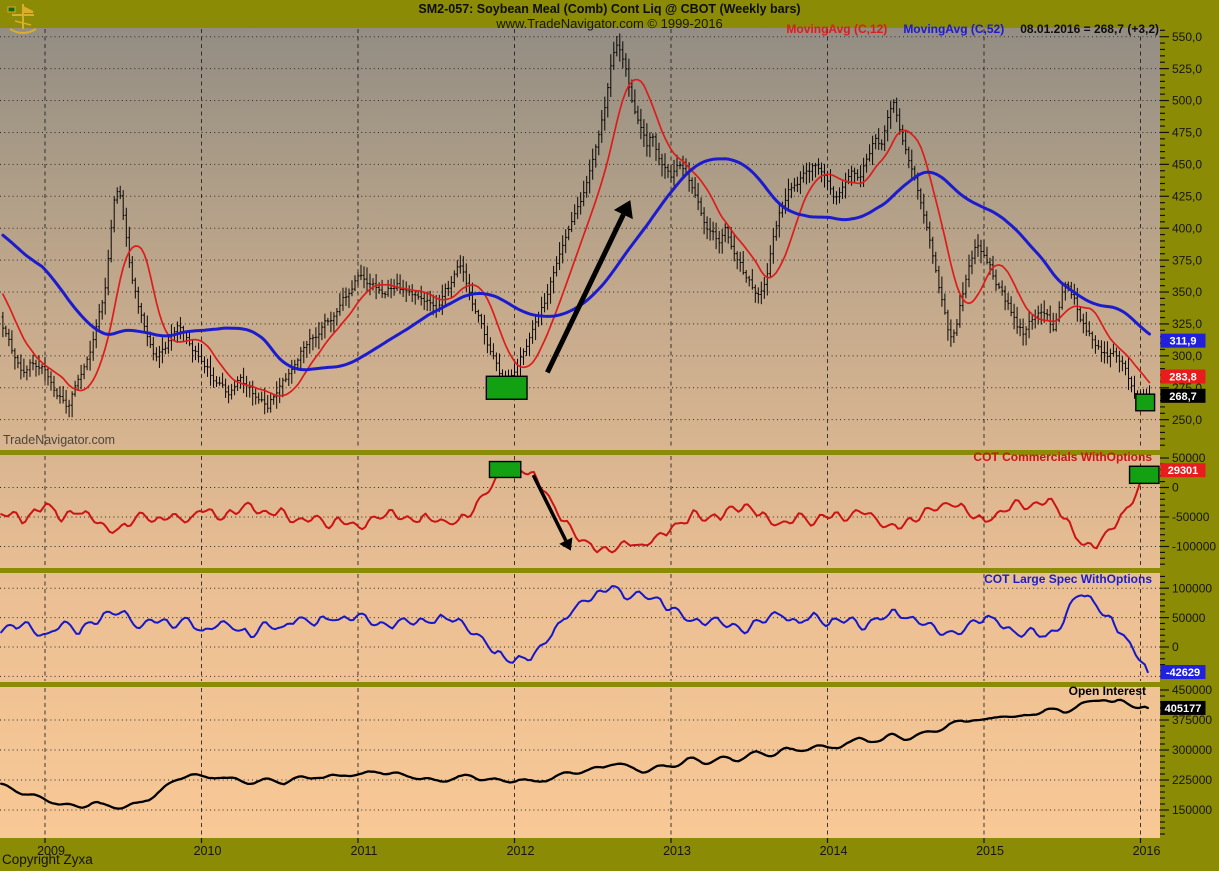  I want to click on copyright-label: Copyright Zyxa, so click(47, 859).